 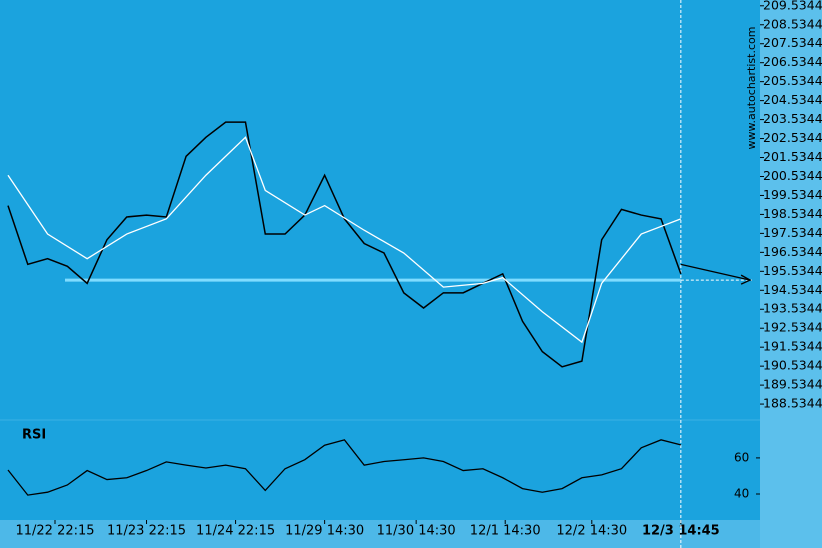 I want to click on y-tick-label: 190.5344, so click(x=792, y=365).